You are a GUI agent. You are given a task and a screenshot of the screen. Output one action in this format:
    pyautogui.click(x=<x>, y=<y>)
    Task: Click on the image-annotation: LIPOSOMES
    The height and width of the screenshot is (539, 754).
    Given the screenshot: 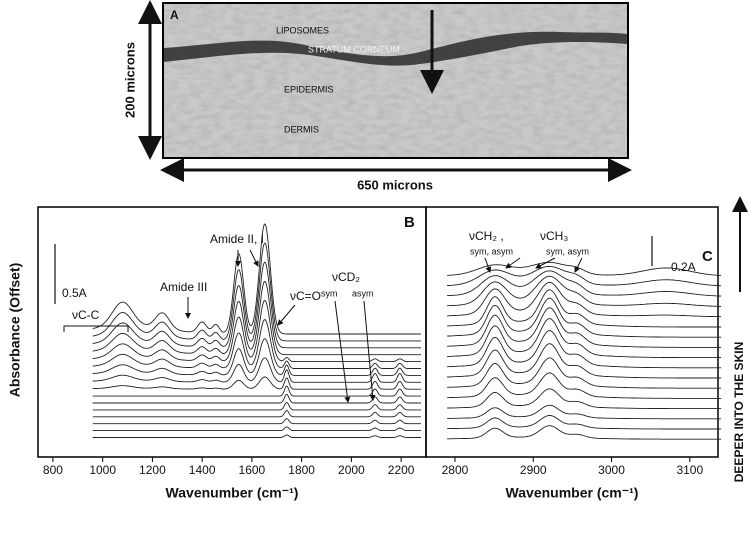 What is the action you would take?
    pyautogui.click(x=302, y=30)
    